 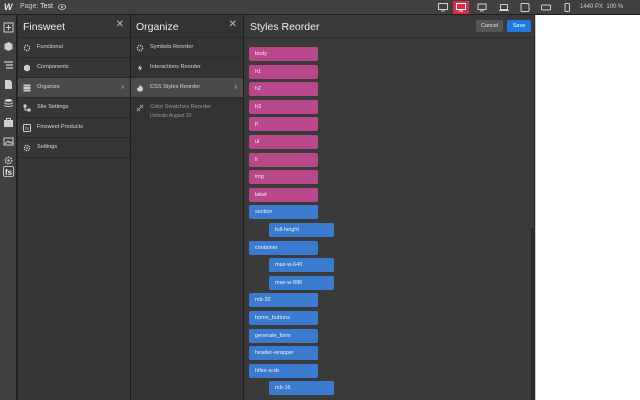 I want to click on sidebar-item-settings: Settings, so click(x=74, y=148).